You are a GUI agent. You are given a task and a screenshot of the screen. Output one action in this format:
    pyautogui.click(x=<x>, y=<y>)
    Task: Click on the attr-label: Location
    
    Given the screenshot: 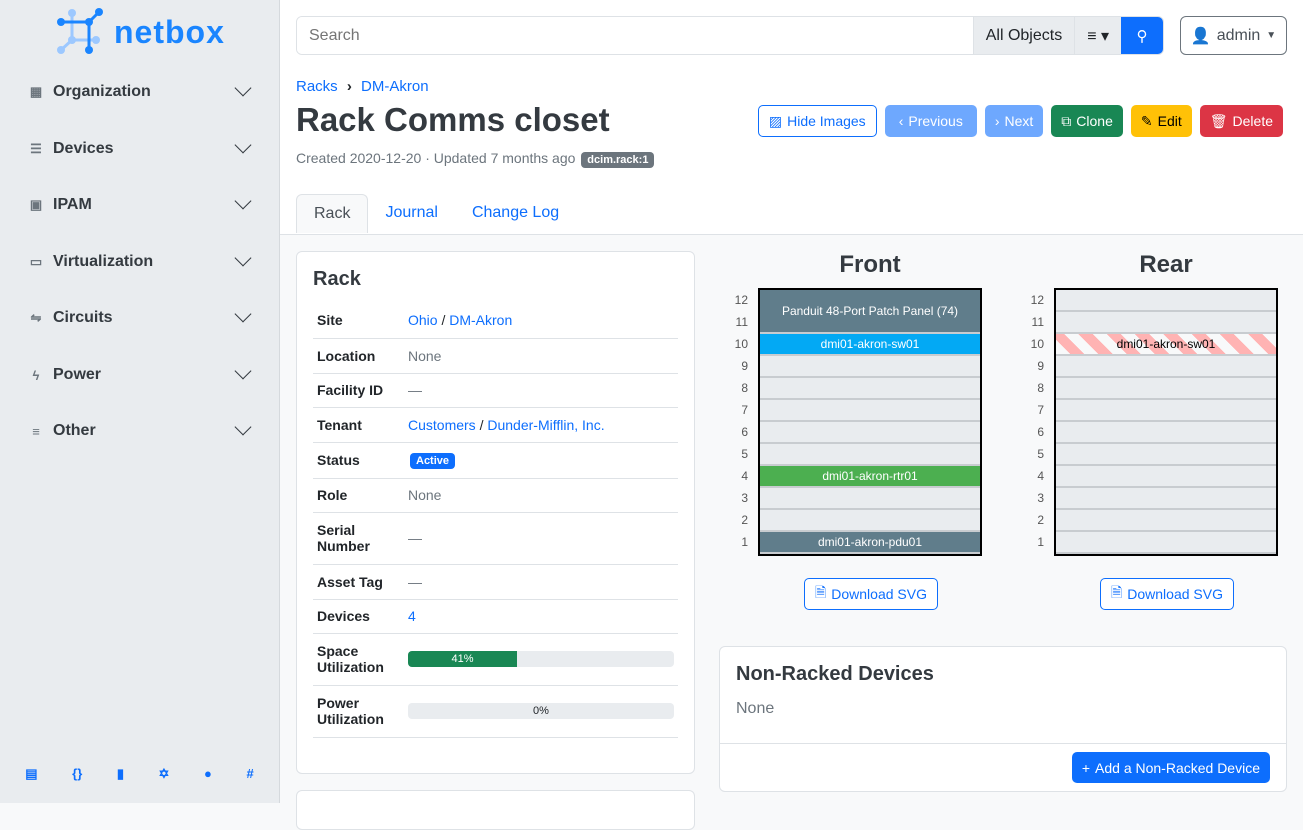 What is the action you would take?
    pyautogui.click(x=358, y=356)
    